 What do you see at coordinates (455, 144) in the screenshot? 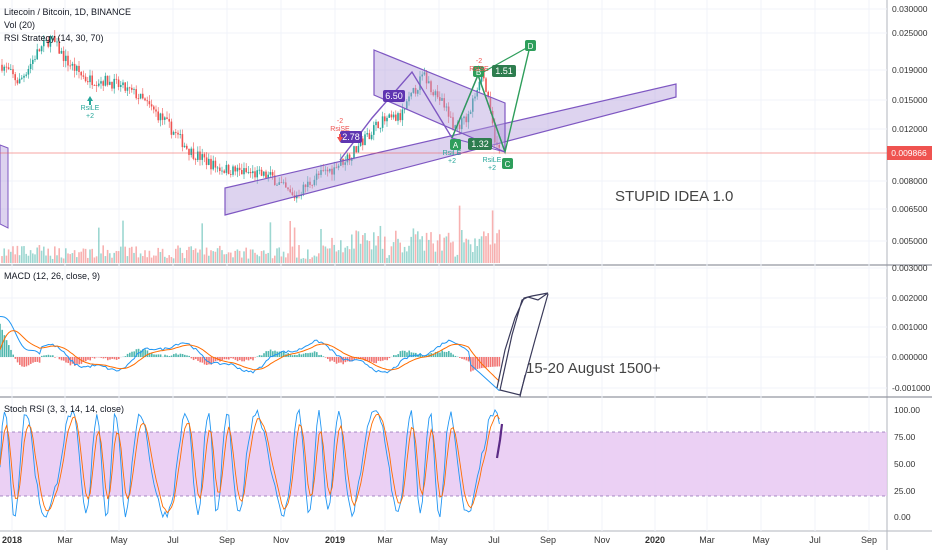
I see `point-a-label: A` at bounding box center [455, 144].